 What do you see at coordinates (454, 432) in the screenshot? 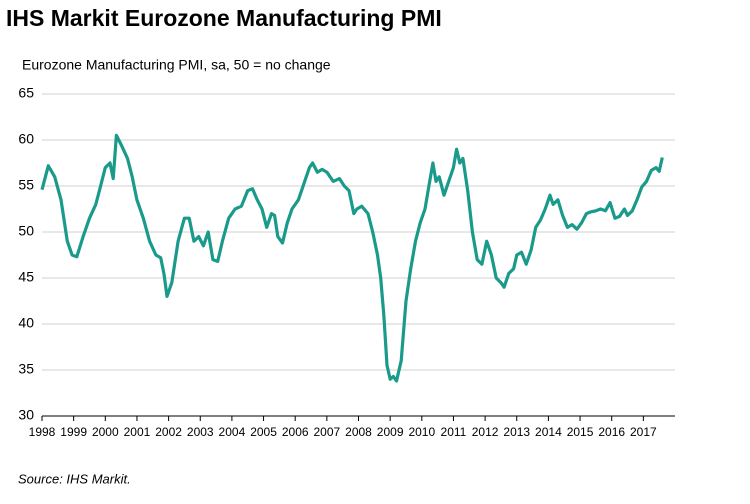
I see `x-tick-label: 2011` at bounding box center [454, 432].